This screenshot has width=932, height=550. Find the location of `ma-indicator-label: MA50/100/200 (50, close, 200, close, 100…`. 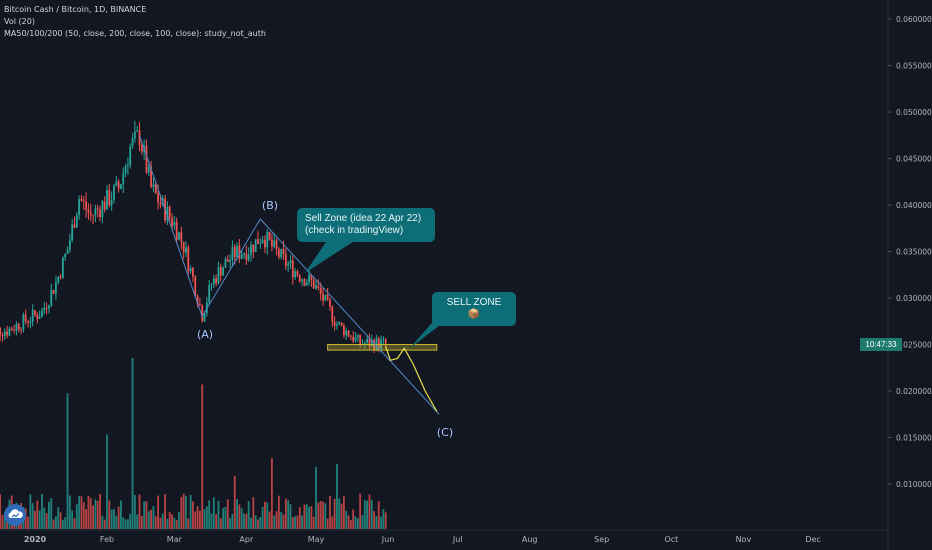

ma-indicator-label: MA50/100/200 (50, close, 200, close, 100… is located at coordinates (135, 33).